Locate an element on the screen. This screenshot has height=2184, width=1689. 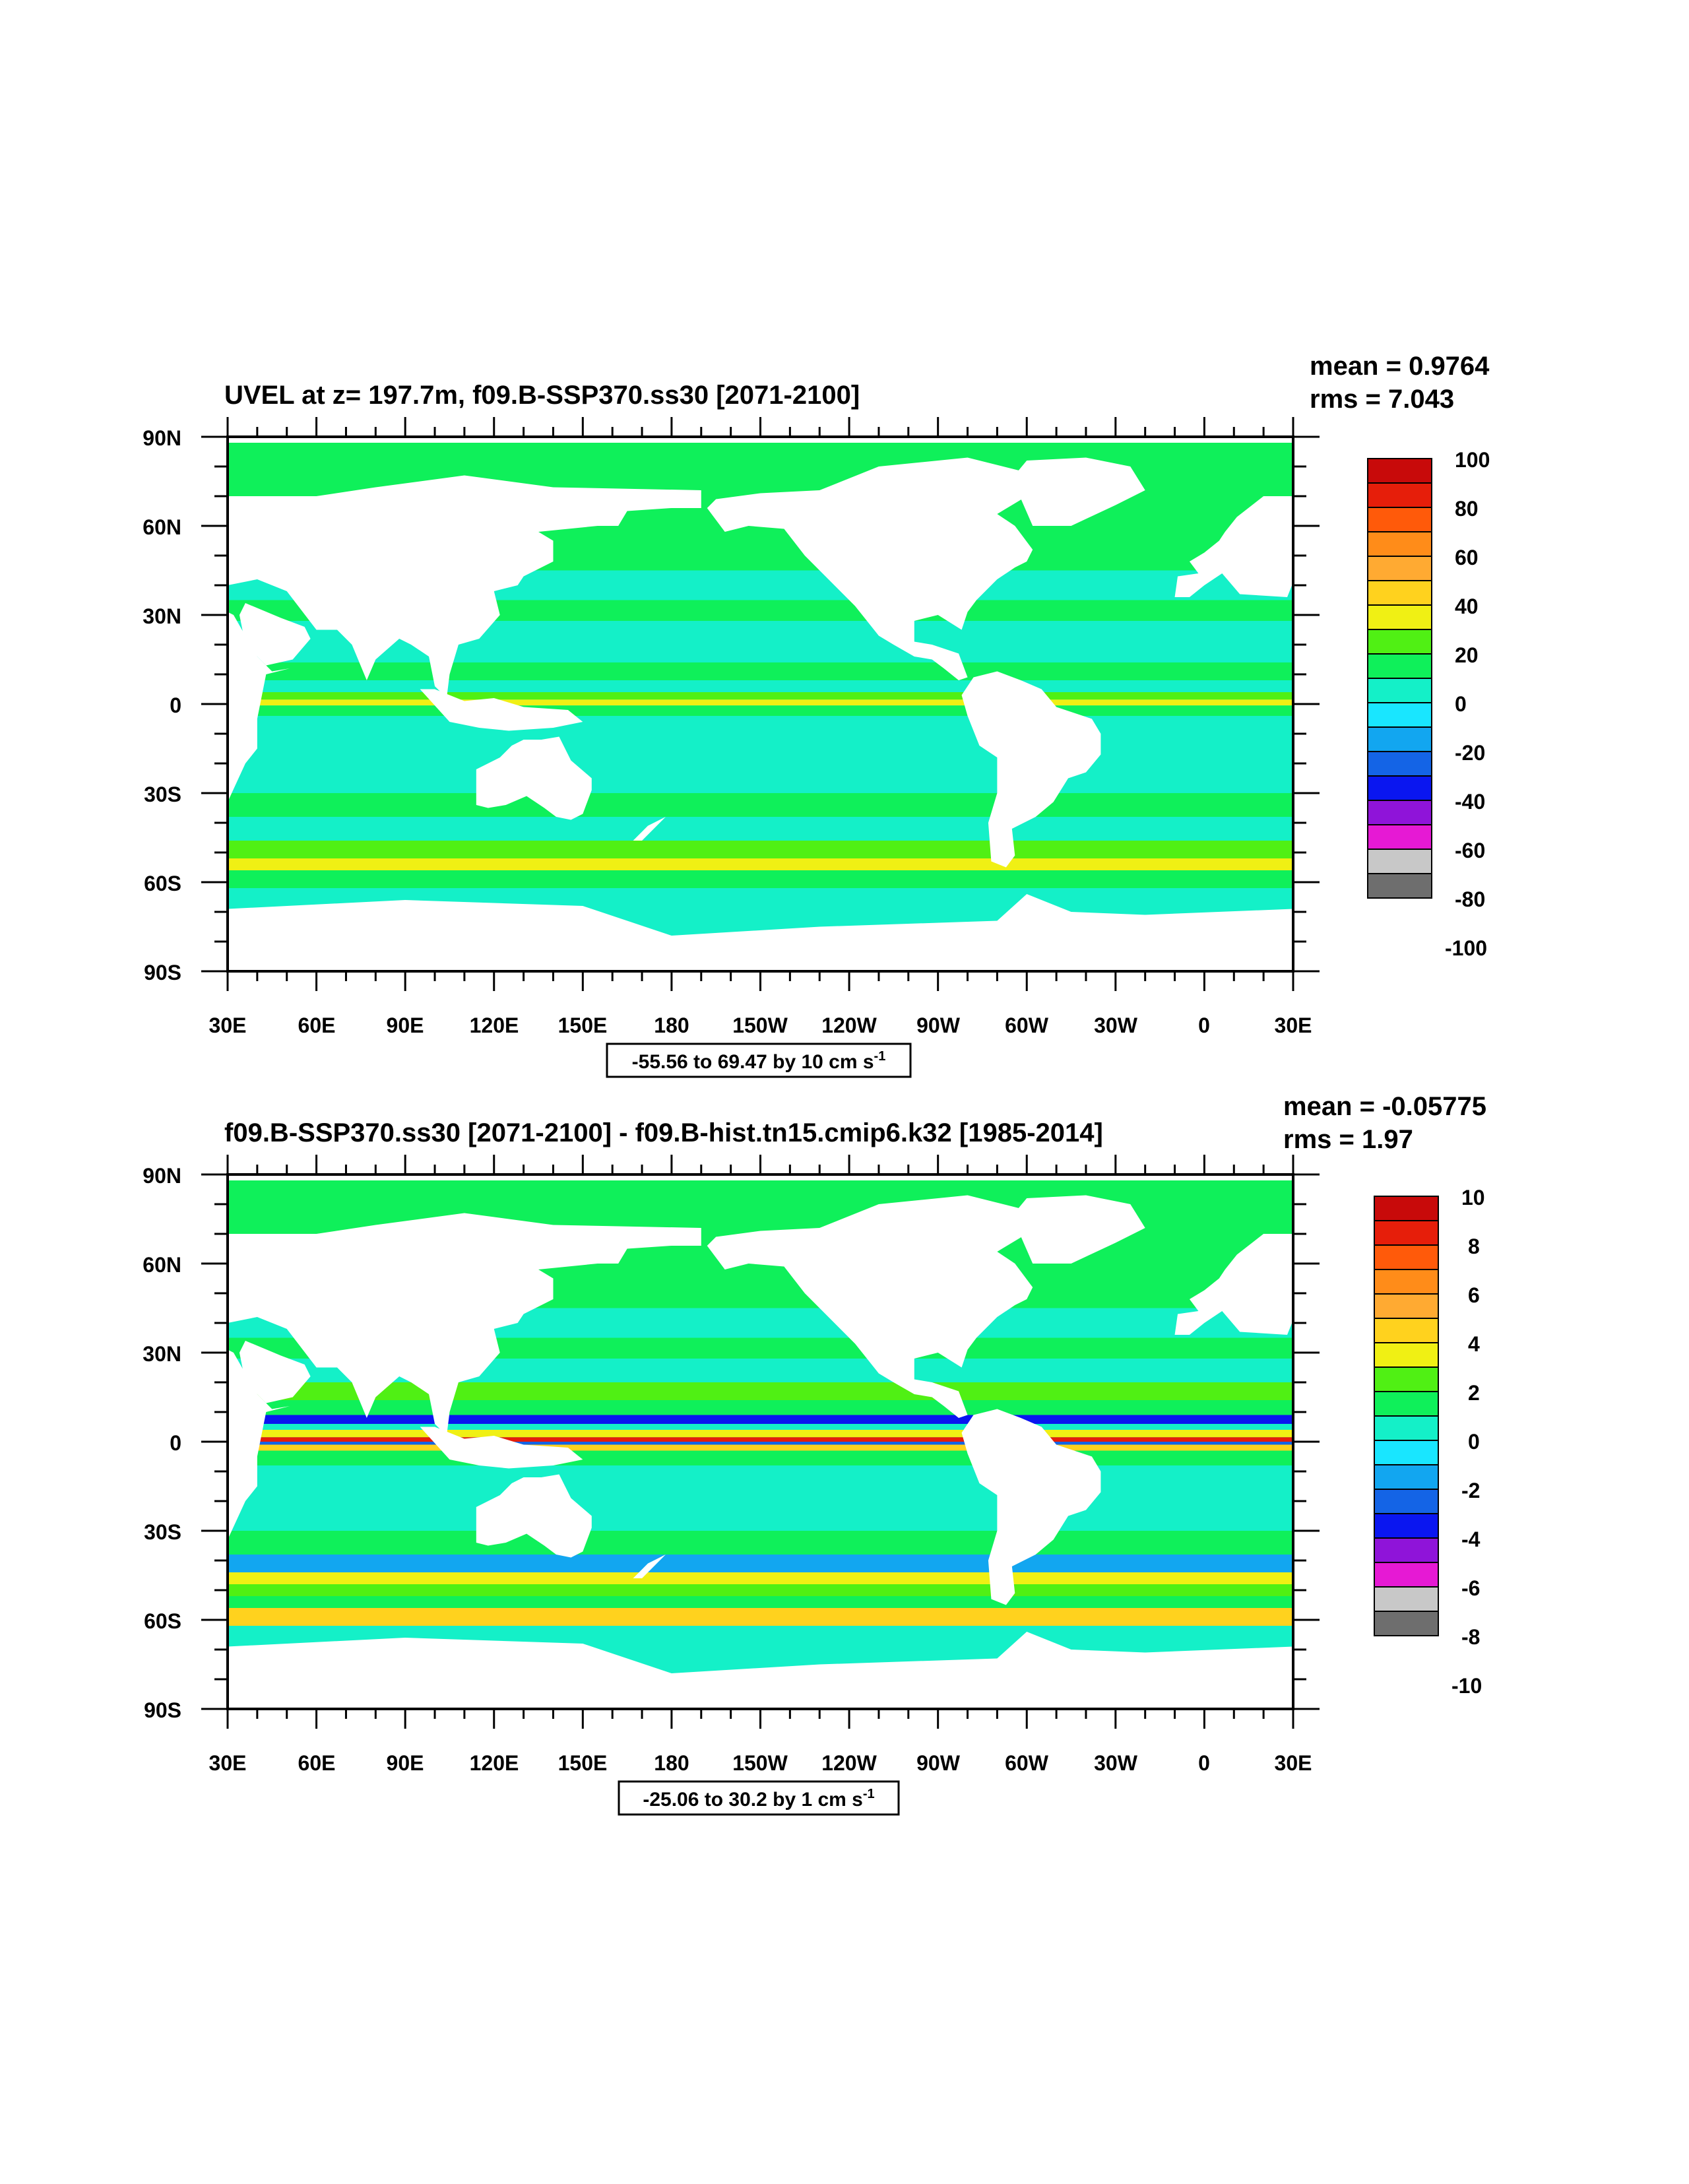
land-arctic-cap is located at coordinates (760, 1177).